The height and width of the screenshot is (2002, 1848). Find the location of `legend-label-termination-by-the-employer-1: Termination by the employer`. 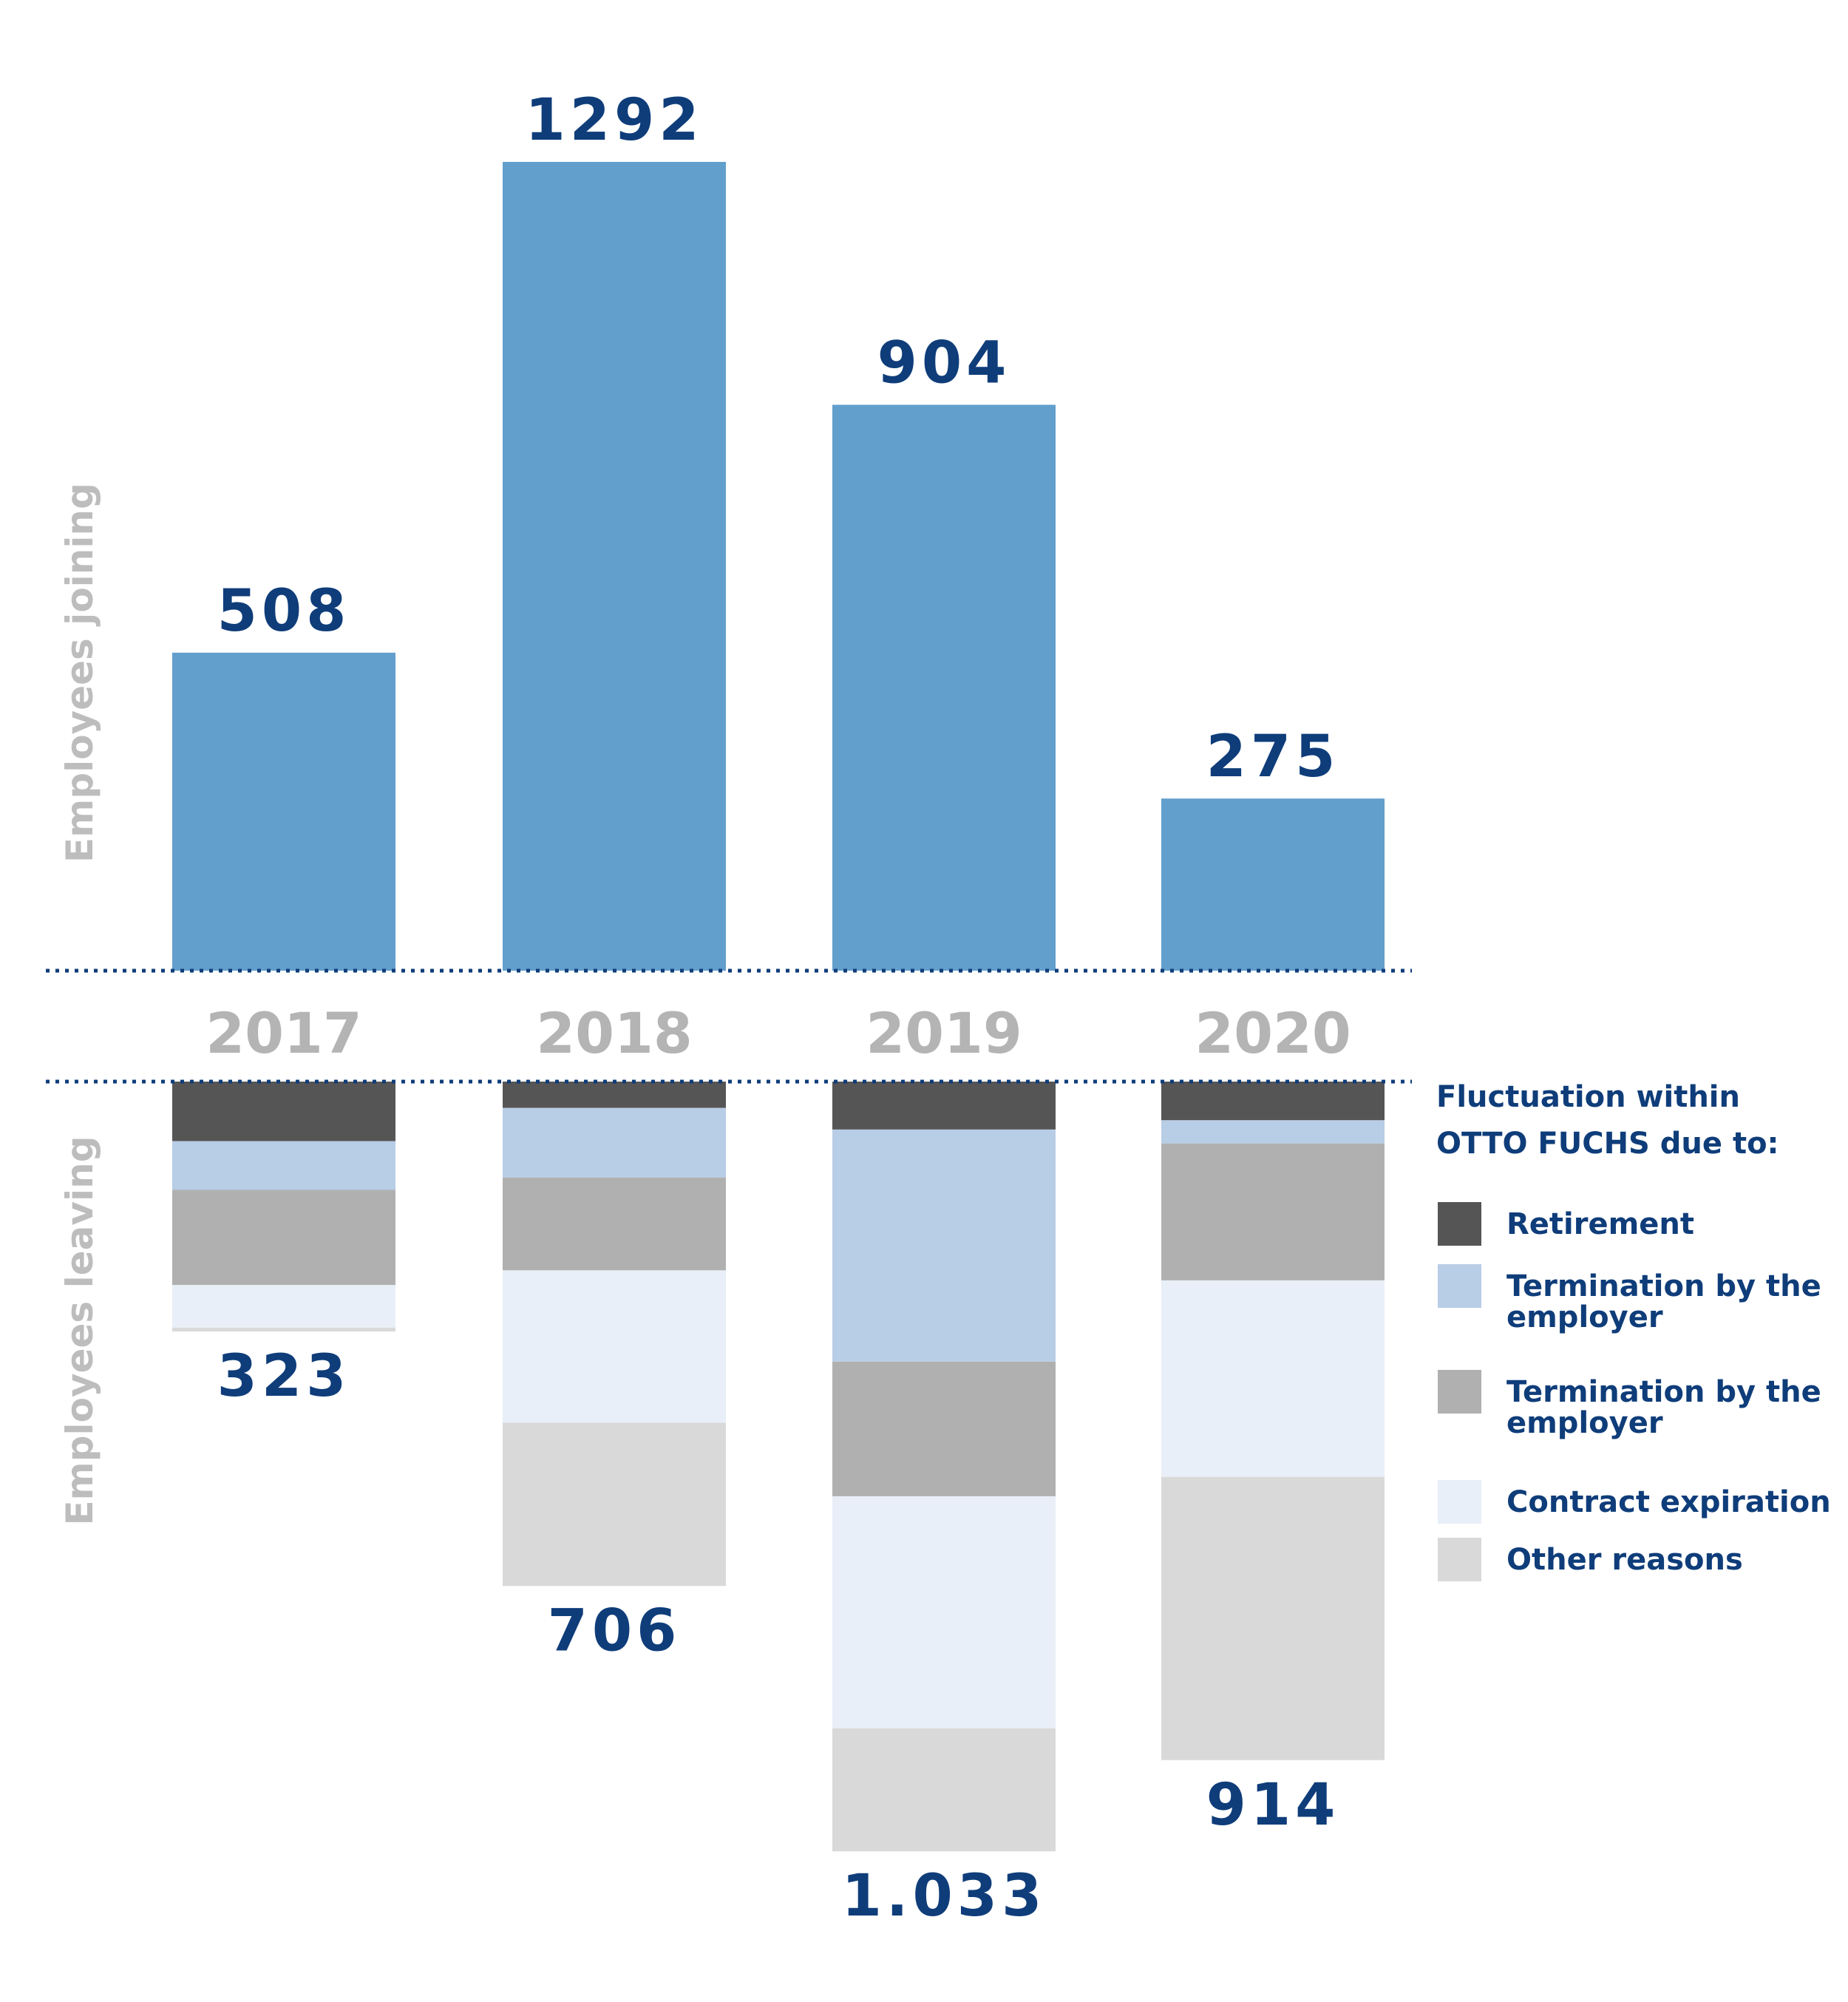

legend-label-termination-by-the-employer-1: Termination by the employer is located at coordinates (1664, 1301).